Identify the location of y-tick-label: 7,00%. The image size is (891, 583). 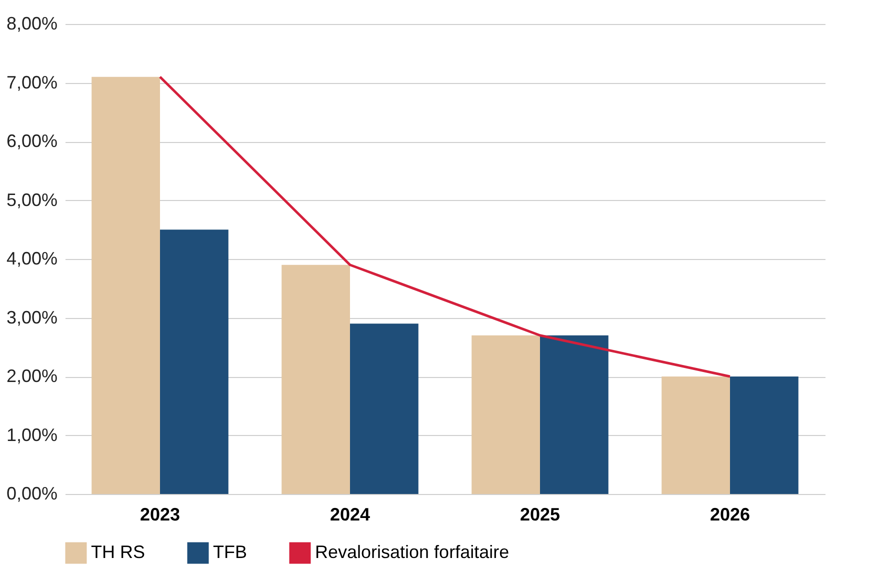
(32, 82).